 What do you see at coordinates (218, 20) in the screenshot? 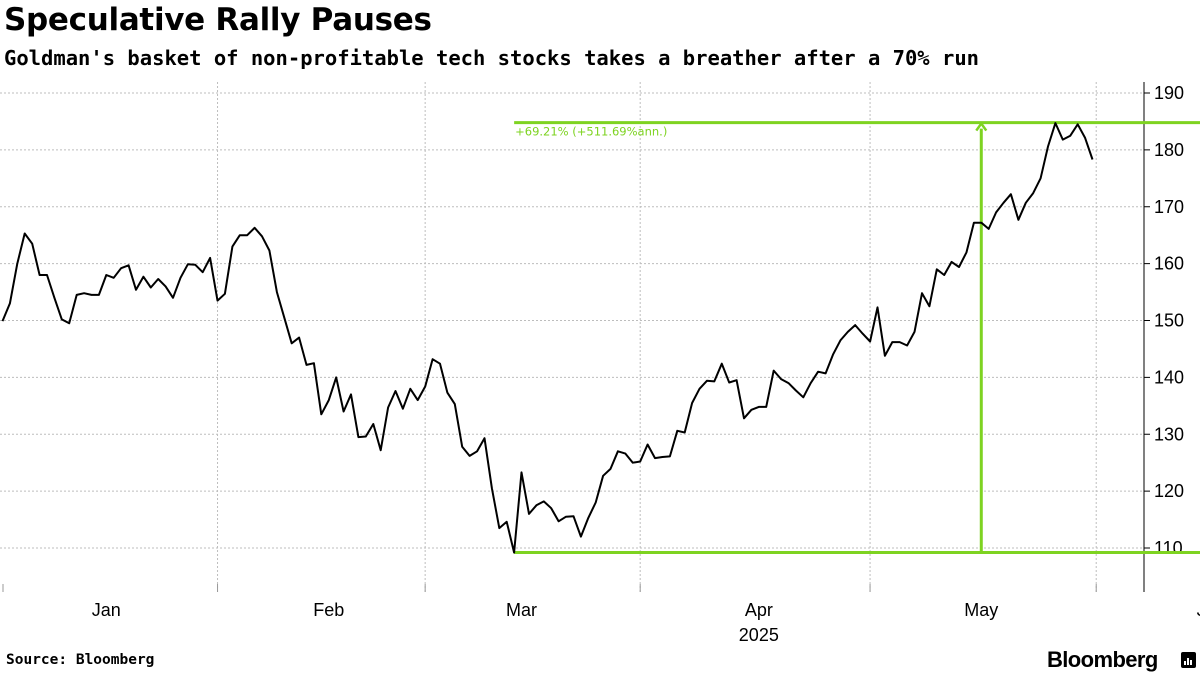
I see `chart-title: Speculative Rally Pauses` at bounding box center [218, 20].